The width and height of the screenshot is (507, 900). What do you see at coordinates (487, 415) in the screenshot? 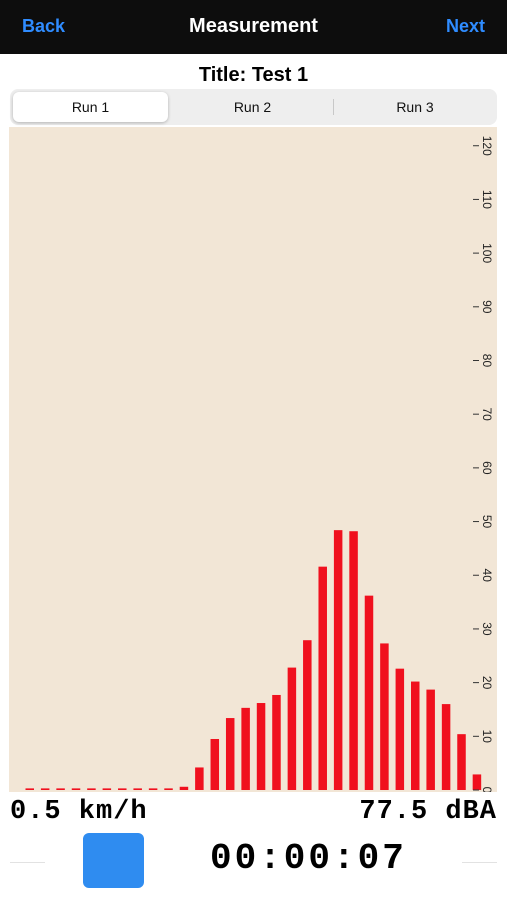
I see `y-tick-label: 70` at bounding box center [487, 415].